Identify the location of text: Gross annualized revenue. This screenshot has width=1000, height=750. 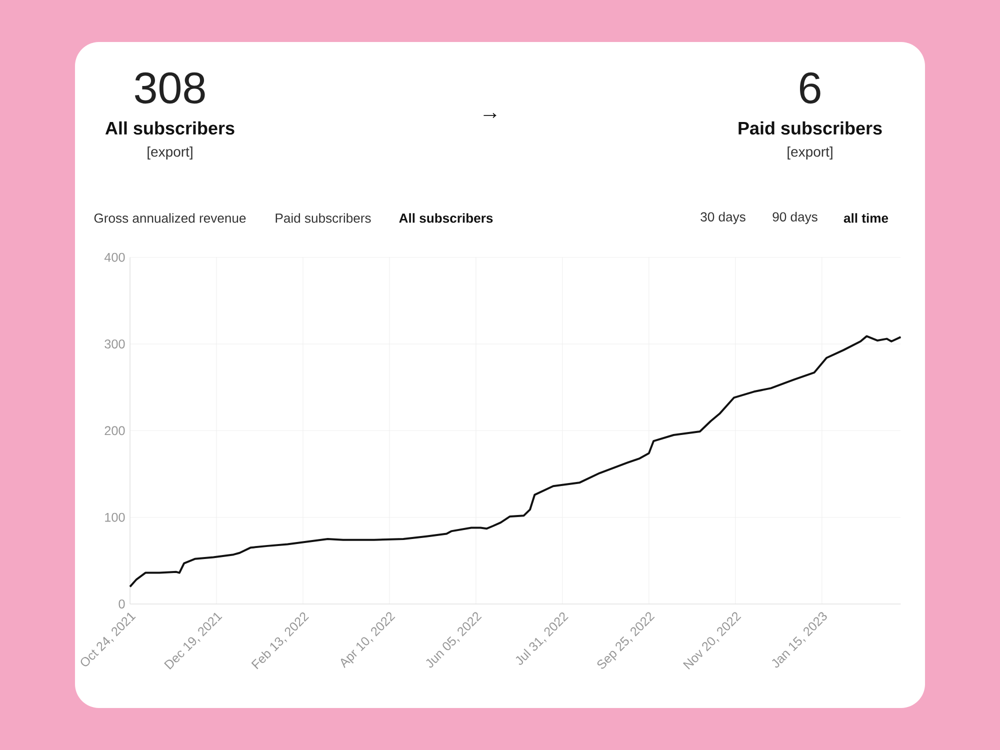
(170, 218).